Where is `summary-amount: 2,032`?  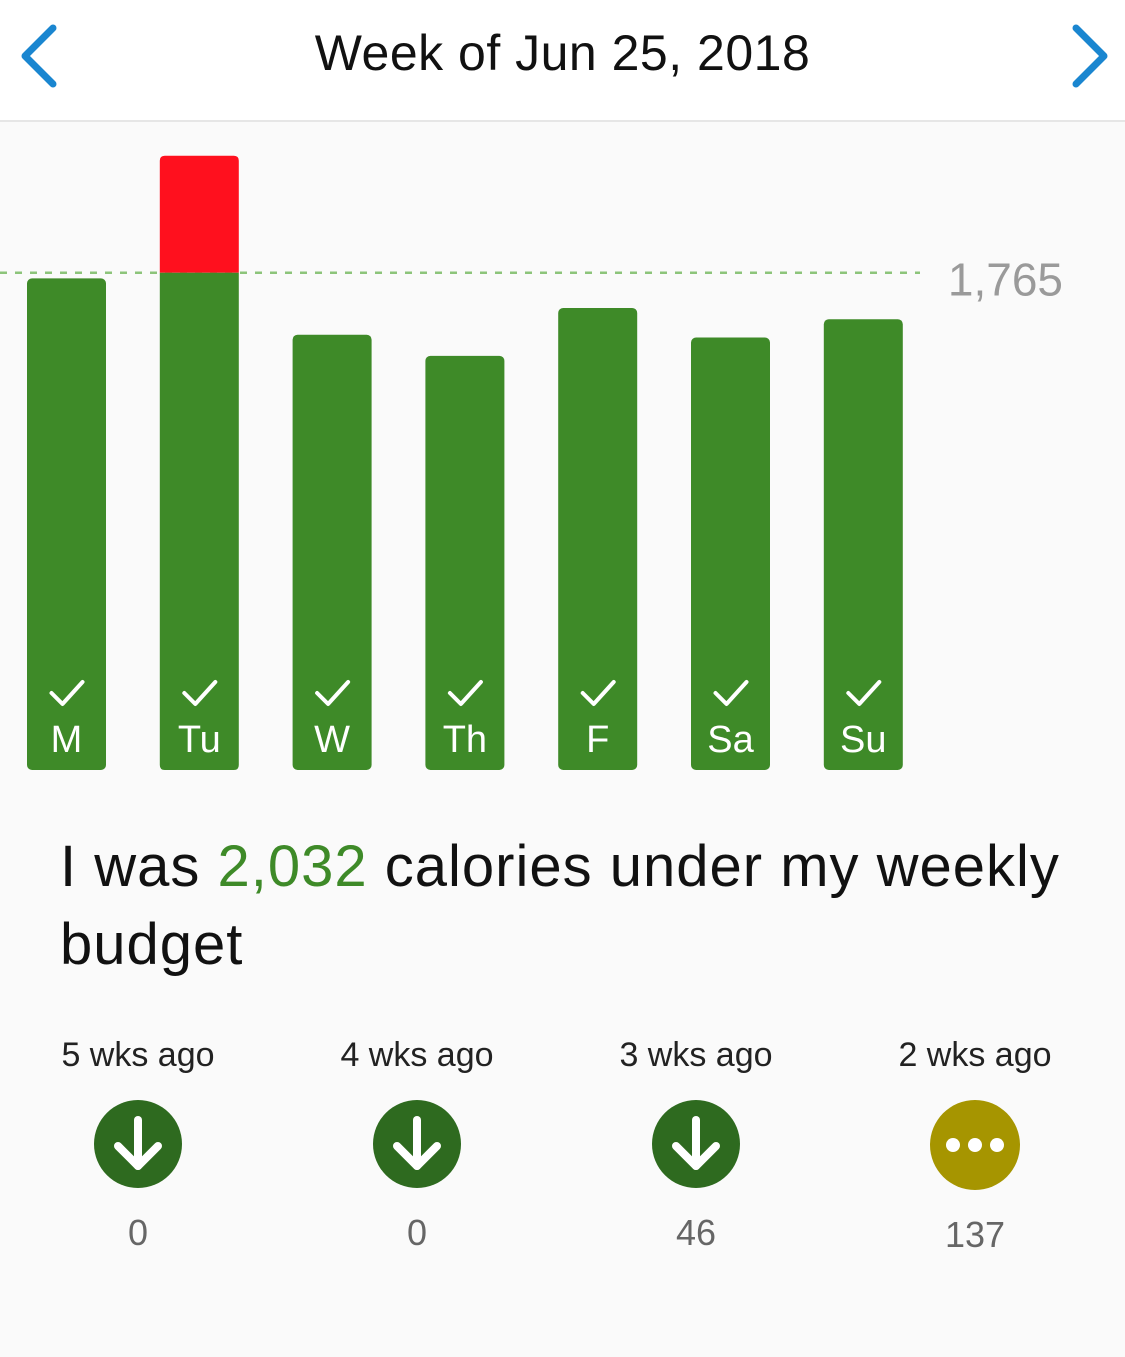
summary-amount: 2,032 is located at coordinates (292, 866).